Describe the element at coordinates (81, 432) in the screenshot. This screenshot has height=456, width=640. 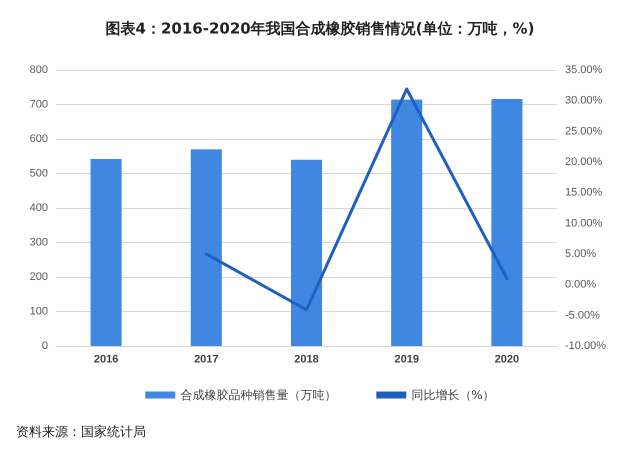
I see `text: 资料来源：国家统计局` at that location.